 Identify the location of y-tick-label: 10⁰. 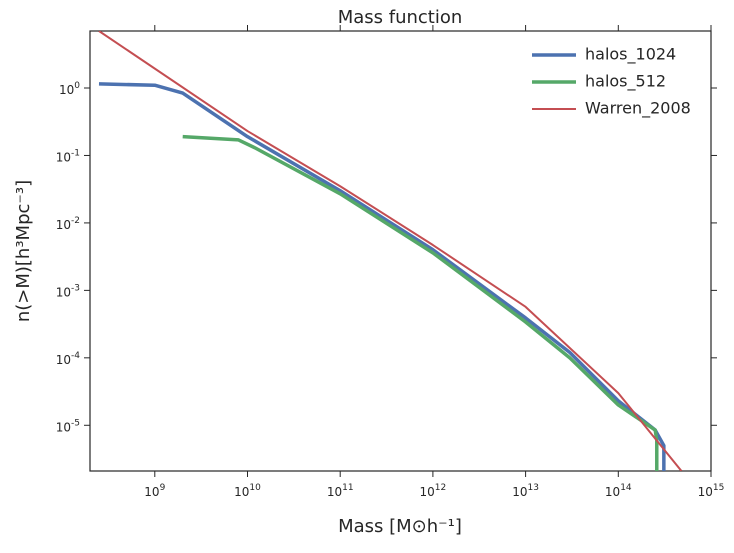
(69, 89).